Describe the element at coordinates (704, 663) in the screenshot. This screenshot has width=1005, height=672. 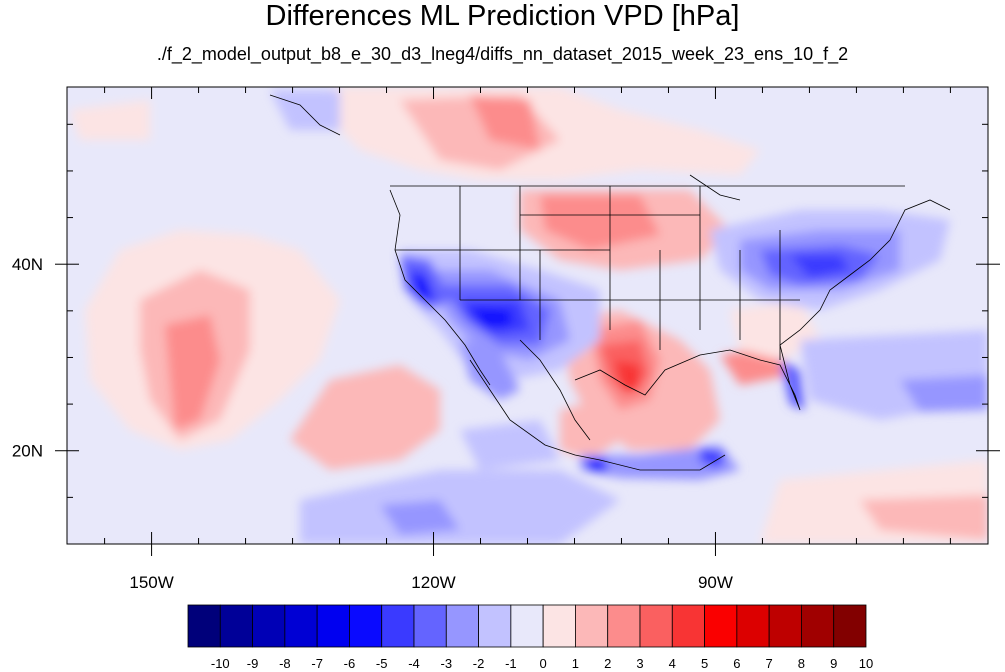
I see `colorbar-level-label: 5` at that location.